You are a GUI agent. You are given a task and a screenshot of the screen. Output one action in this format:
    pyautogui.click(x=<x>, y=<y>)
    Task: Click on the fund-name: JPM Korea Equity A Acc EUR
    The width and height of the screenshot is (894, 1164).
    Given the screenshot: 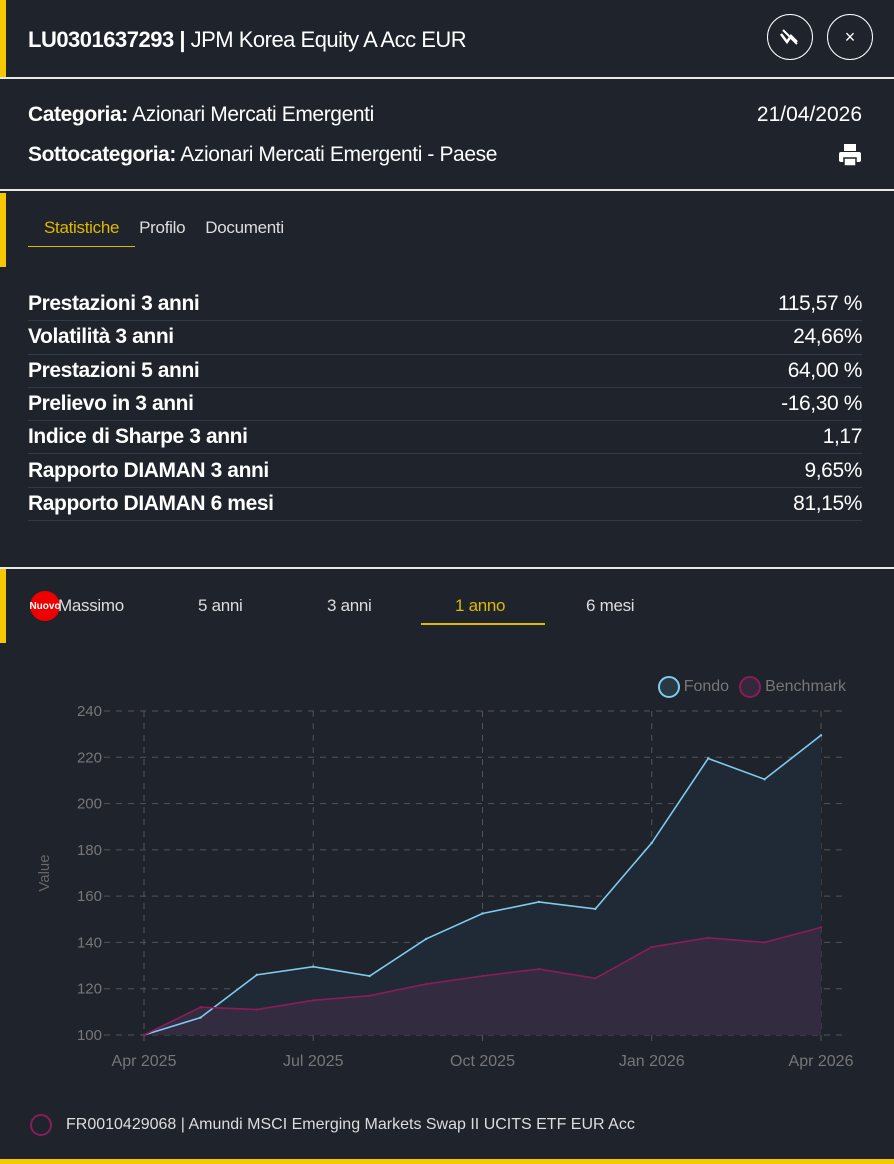 What is the action you would take?
    pyautogui.click(x=328, y=39)
    